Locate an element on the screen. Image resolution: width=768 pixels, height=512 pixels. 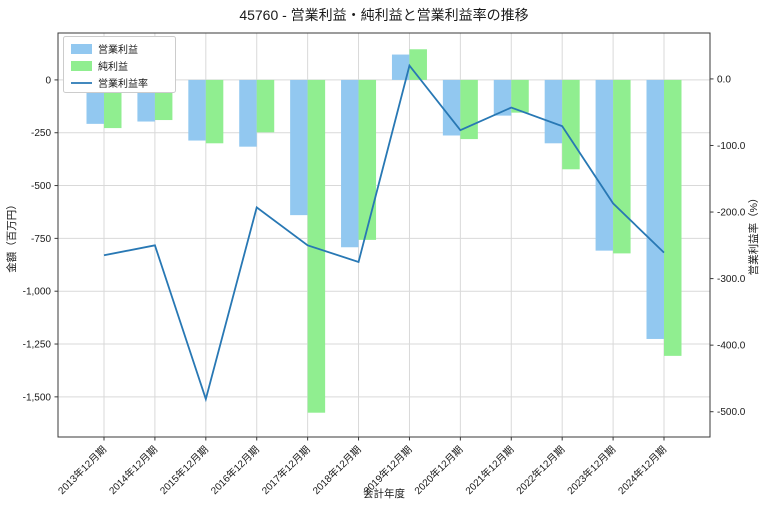
x-tick-label: 2020年12月期 is located at coordinates (438, 470).